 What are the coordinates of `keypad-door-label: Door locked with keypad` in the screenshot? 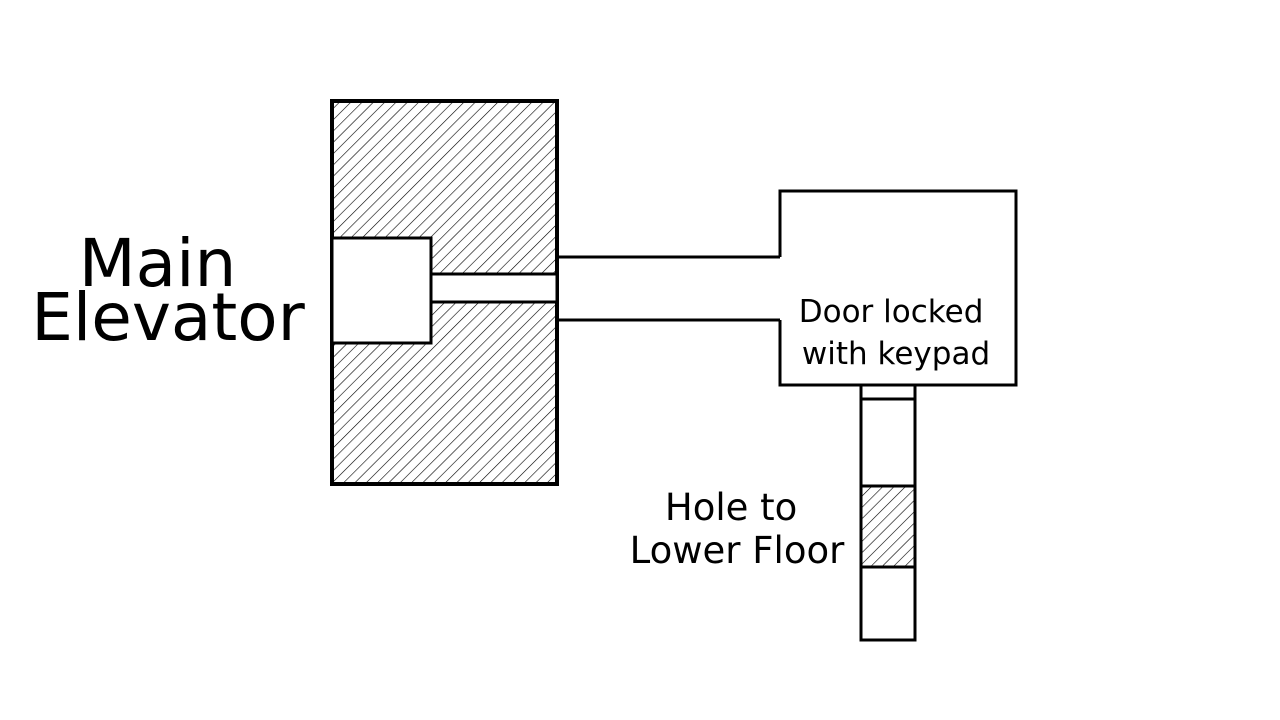 It's located at (896, 333).